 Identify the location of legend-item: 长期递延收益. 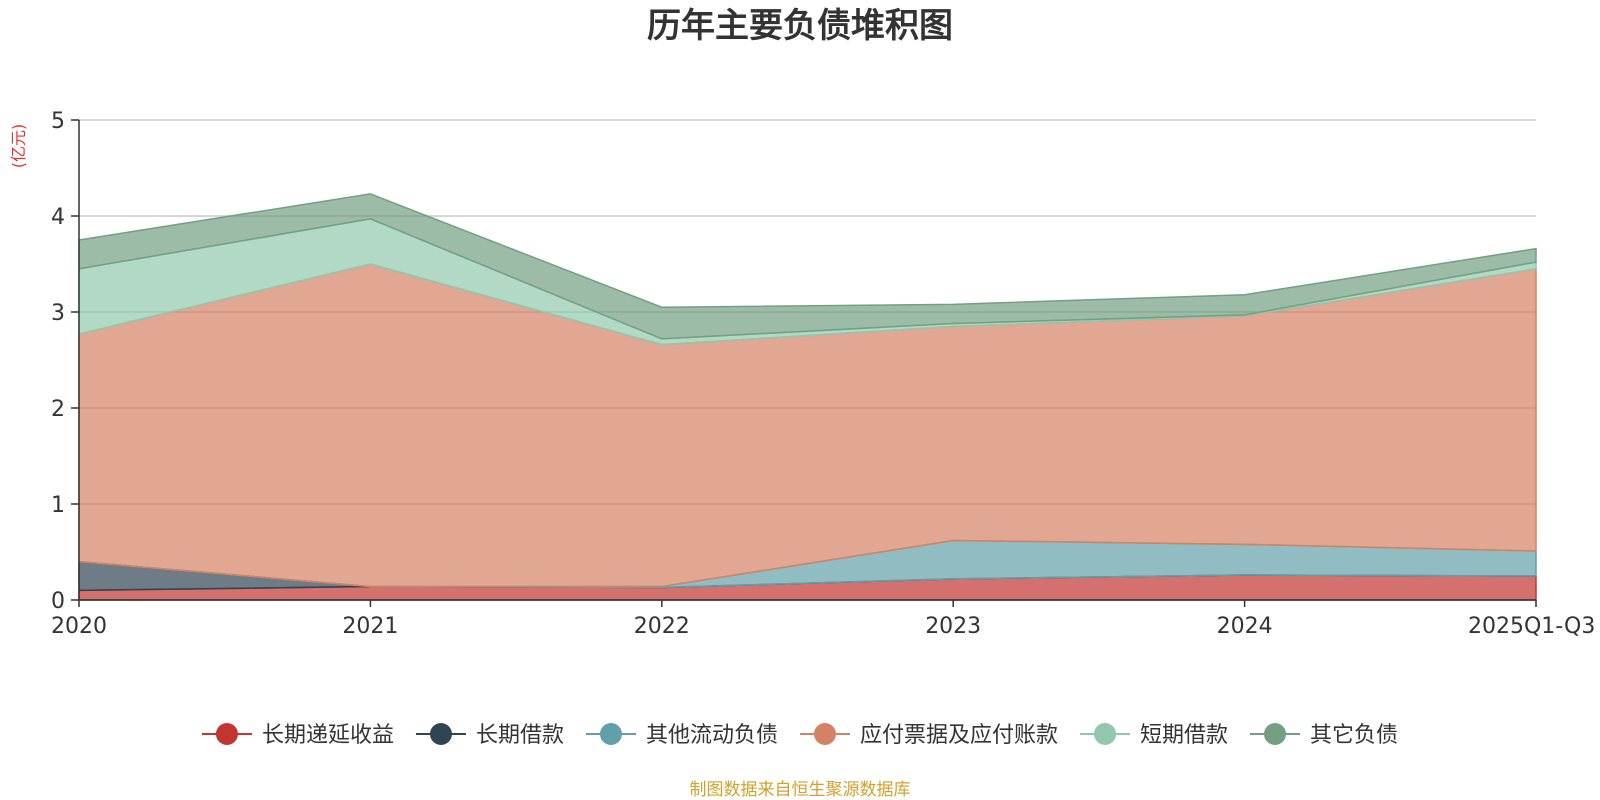
(297, 735).